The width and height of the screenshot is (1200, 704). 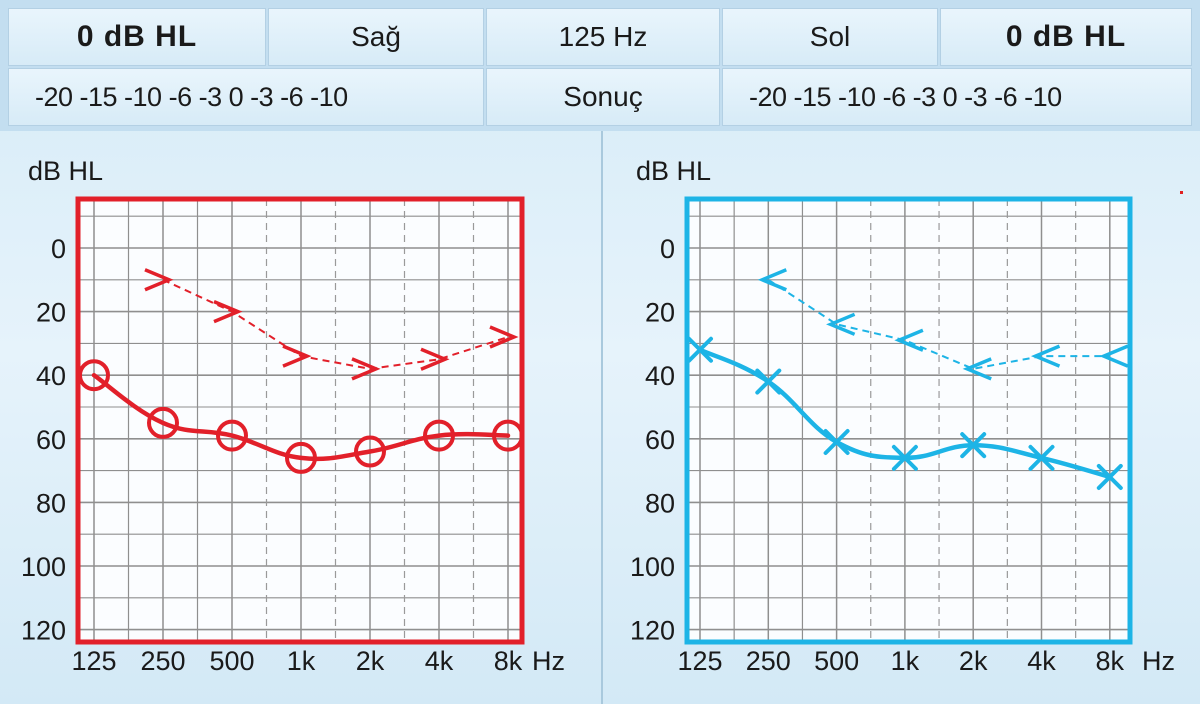 I want to click on right-ear-cell: Sağ, so click(x=376, y=37).